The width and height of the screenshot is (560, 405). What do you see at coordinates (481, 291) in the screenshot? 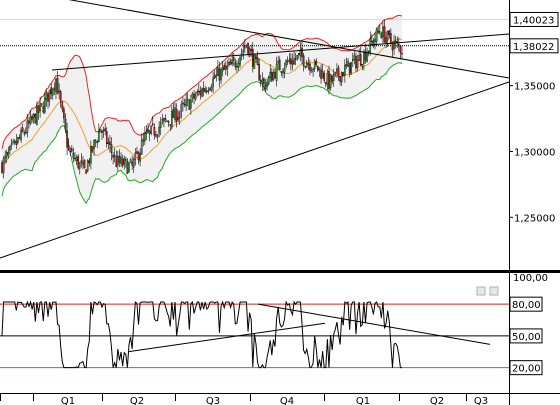
I see `minimize-icon` at bounding box center [481, 291].